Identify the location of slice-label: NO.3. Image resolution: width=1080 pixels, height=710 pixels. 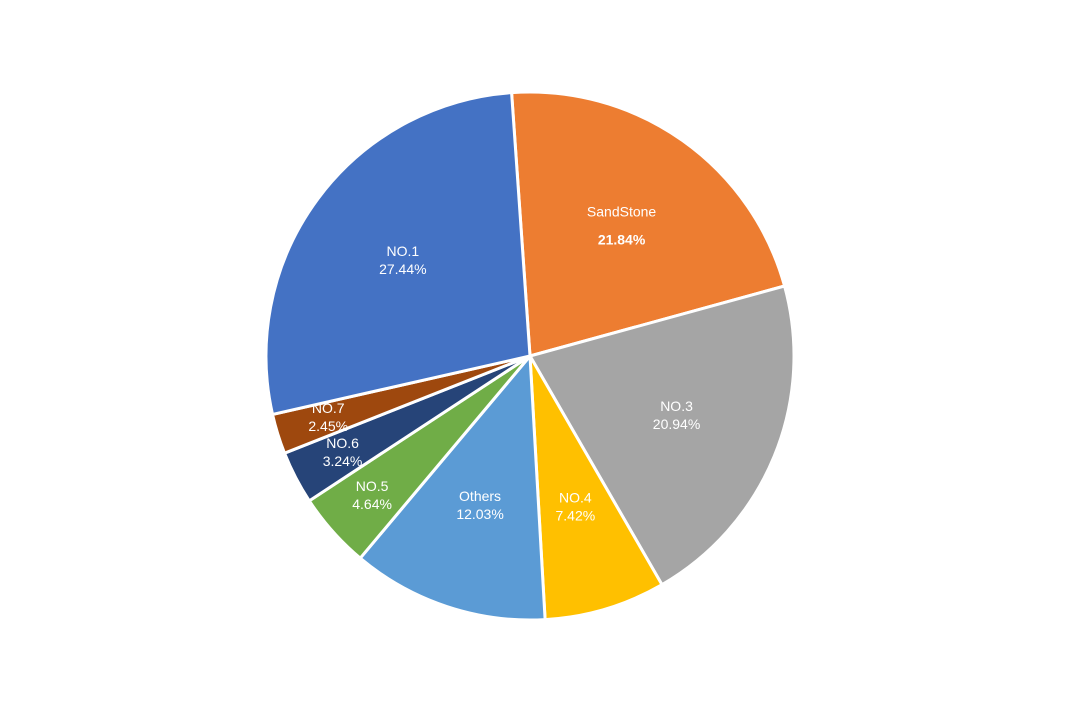
(676, 406).